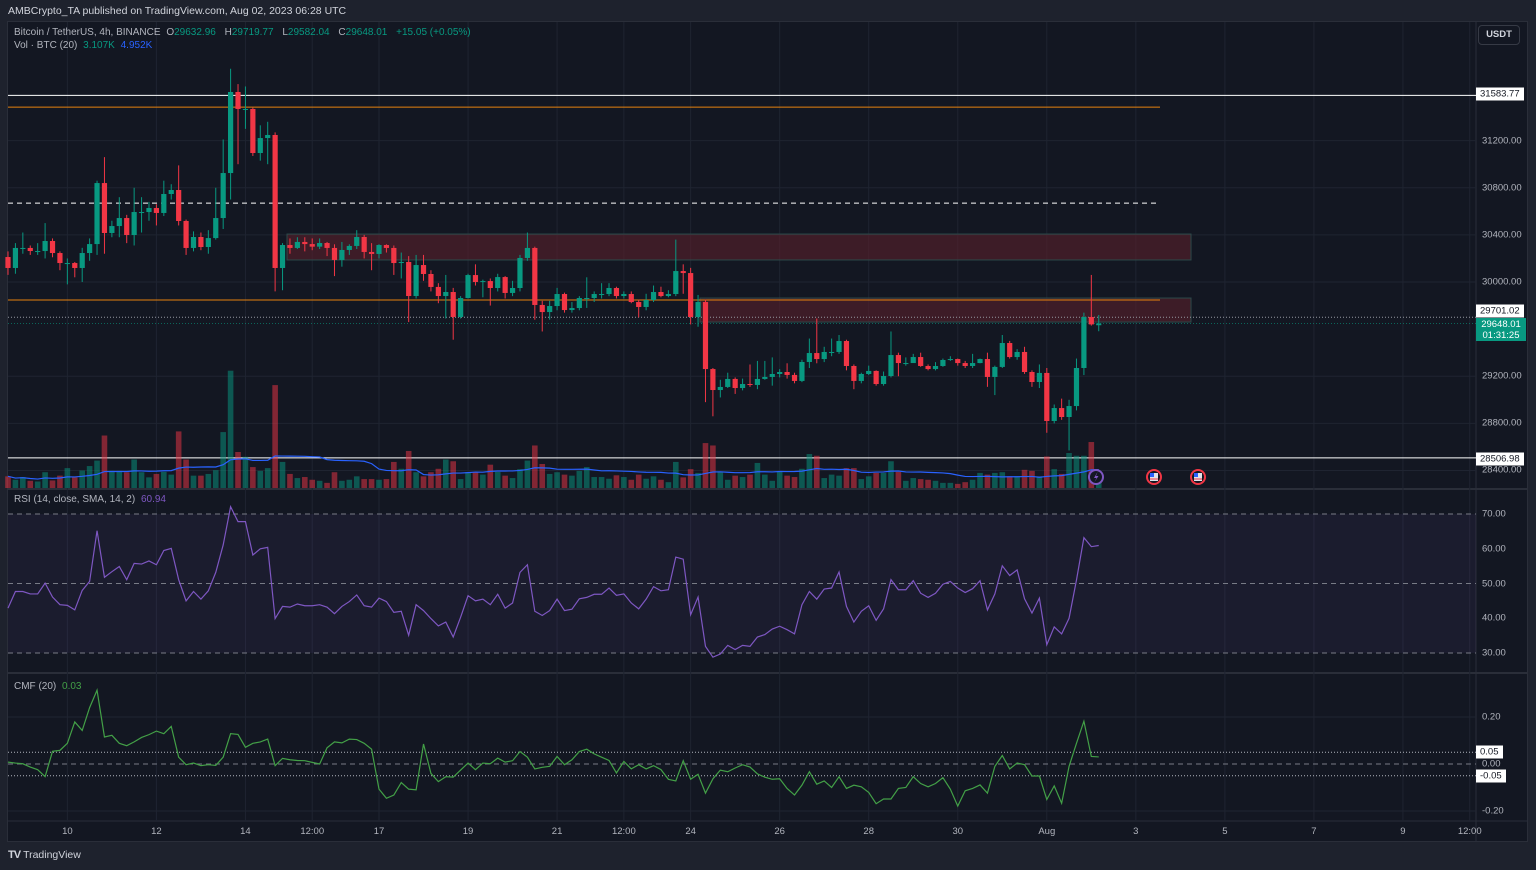 This screenshot has width=1536, height=870. Describe the element at coordinates (153, 499) in the screenshot. I see `rsi-value: 60.94` at that location.